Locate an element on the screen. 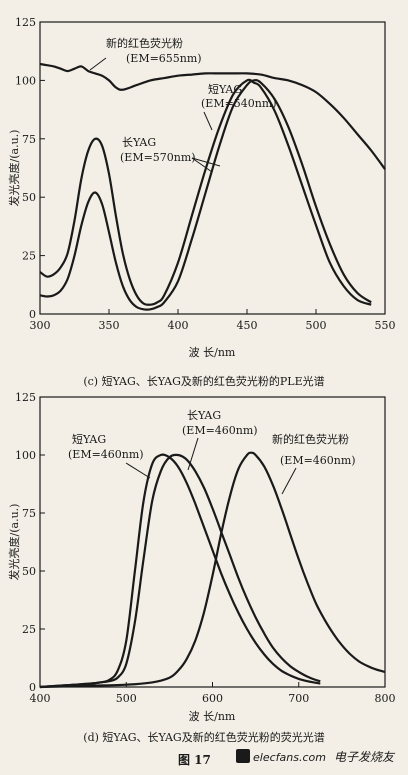  chart-d-ylabel: 发光亮度/(a.u.) is located at coordinates (14, 542).